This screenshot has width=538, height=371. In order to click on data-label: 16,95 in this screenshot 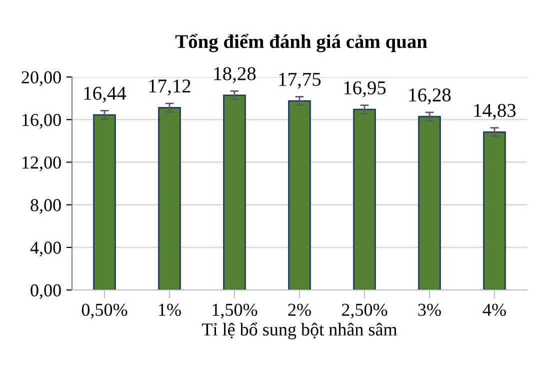, I will do `click(365, 89)`.